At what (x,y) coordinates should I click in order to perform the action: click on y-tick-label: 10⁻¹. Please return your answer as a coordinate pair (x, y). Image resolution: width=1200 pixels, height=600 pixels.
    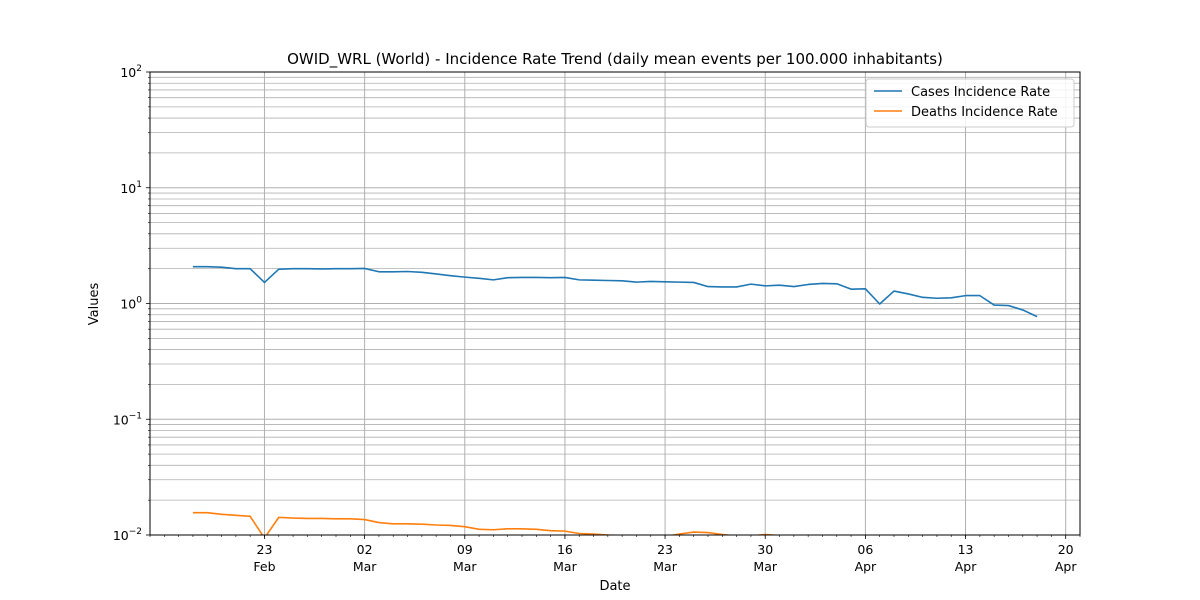
    Looking at the image, I should click on (127, 419).